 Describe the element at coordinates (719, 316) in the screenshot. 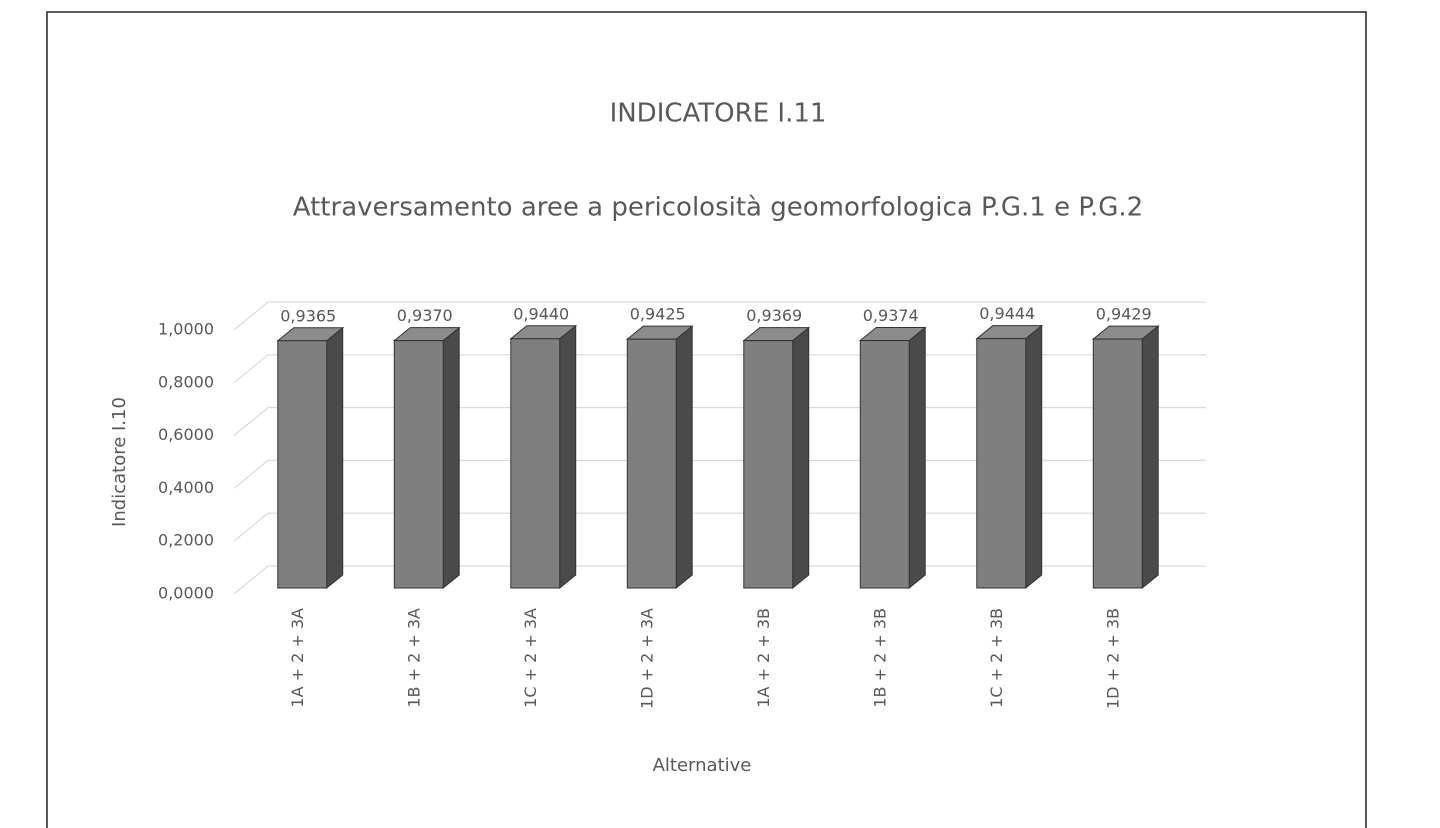

I see `grid-line` at that location.